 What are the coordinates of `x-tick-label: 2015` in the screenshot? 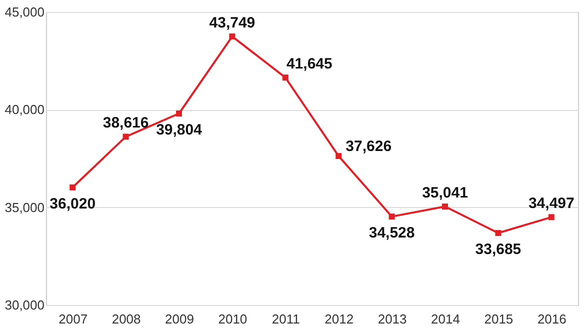 It's located at (499, 319).